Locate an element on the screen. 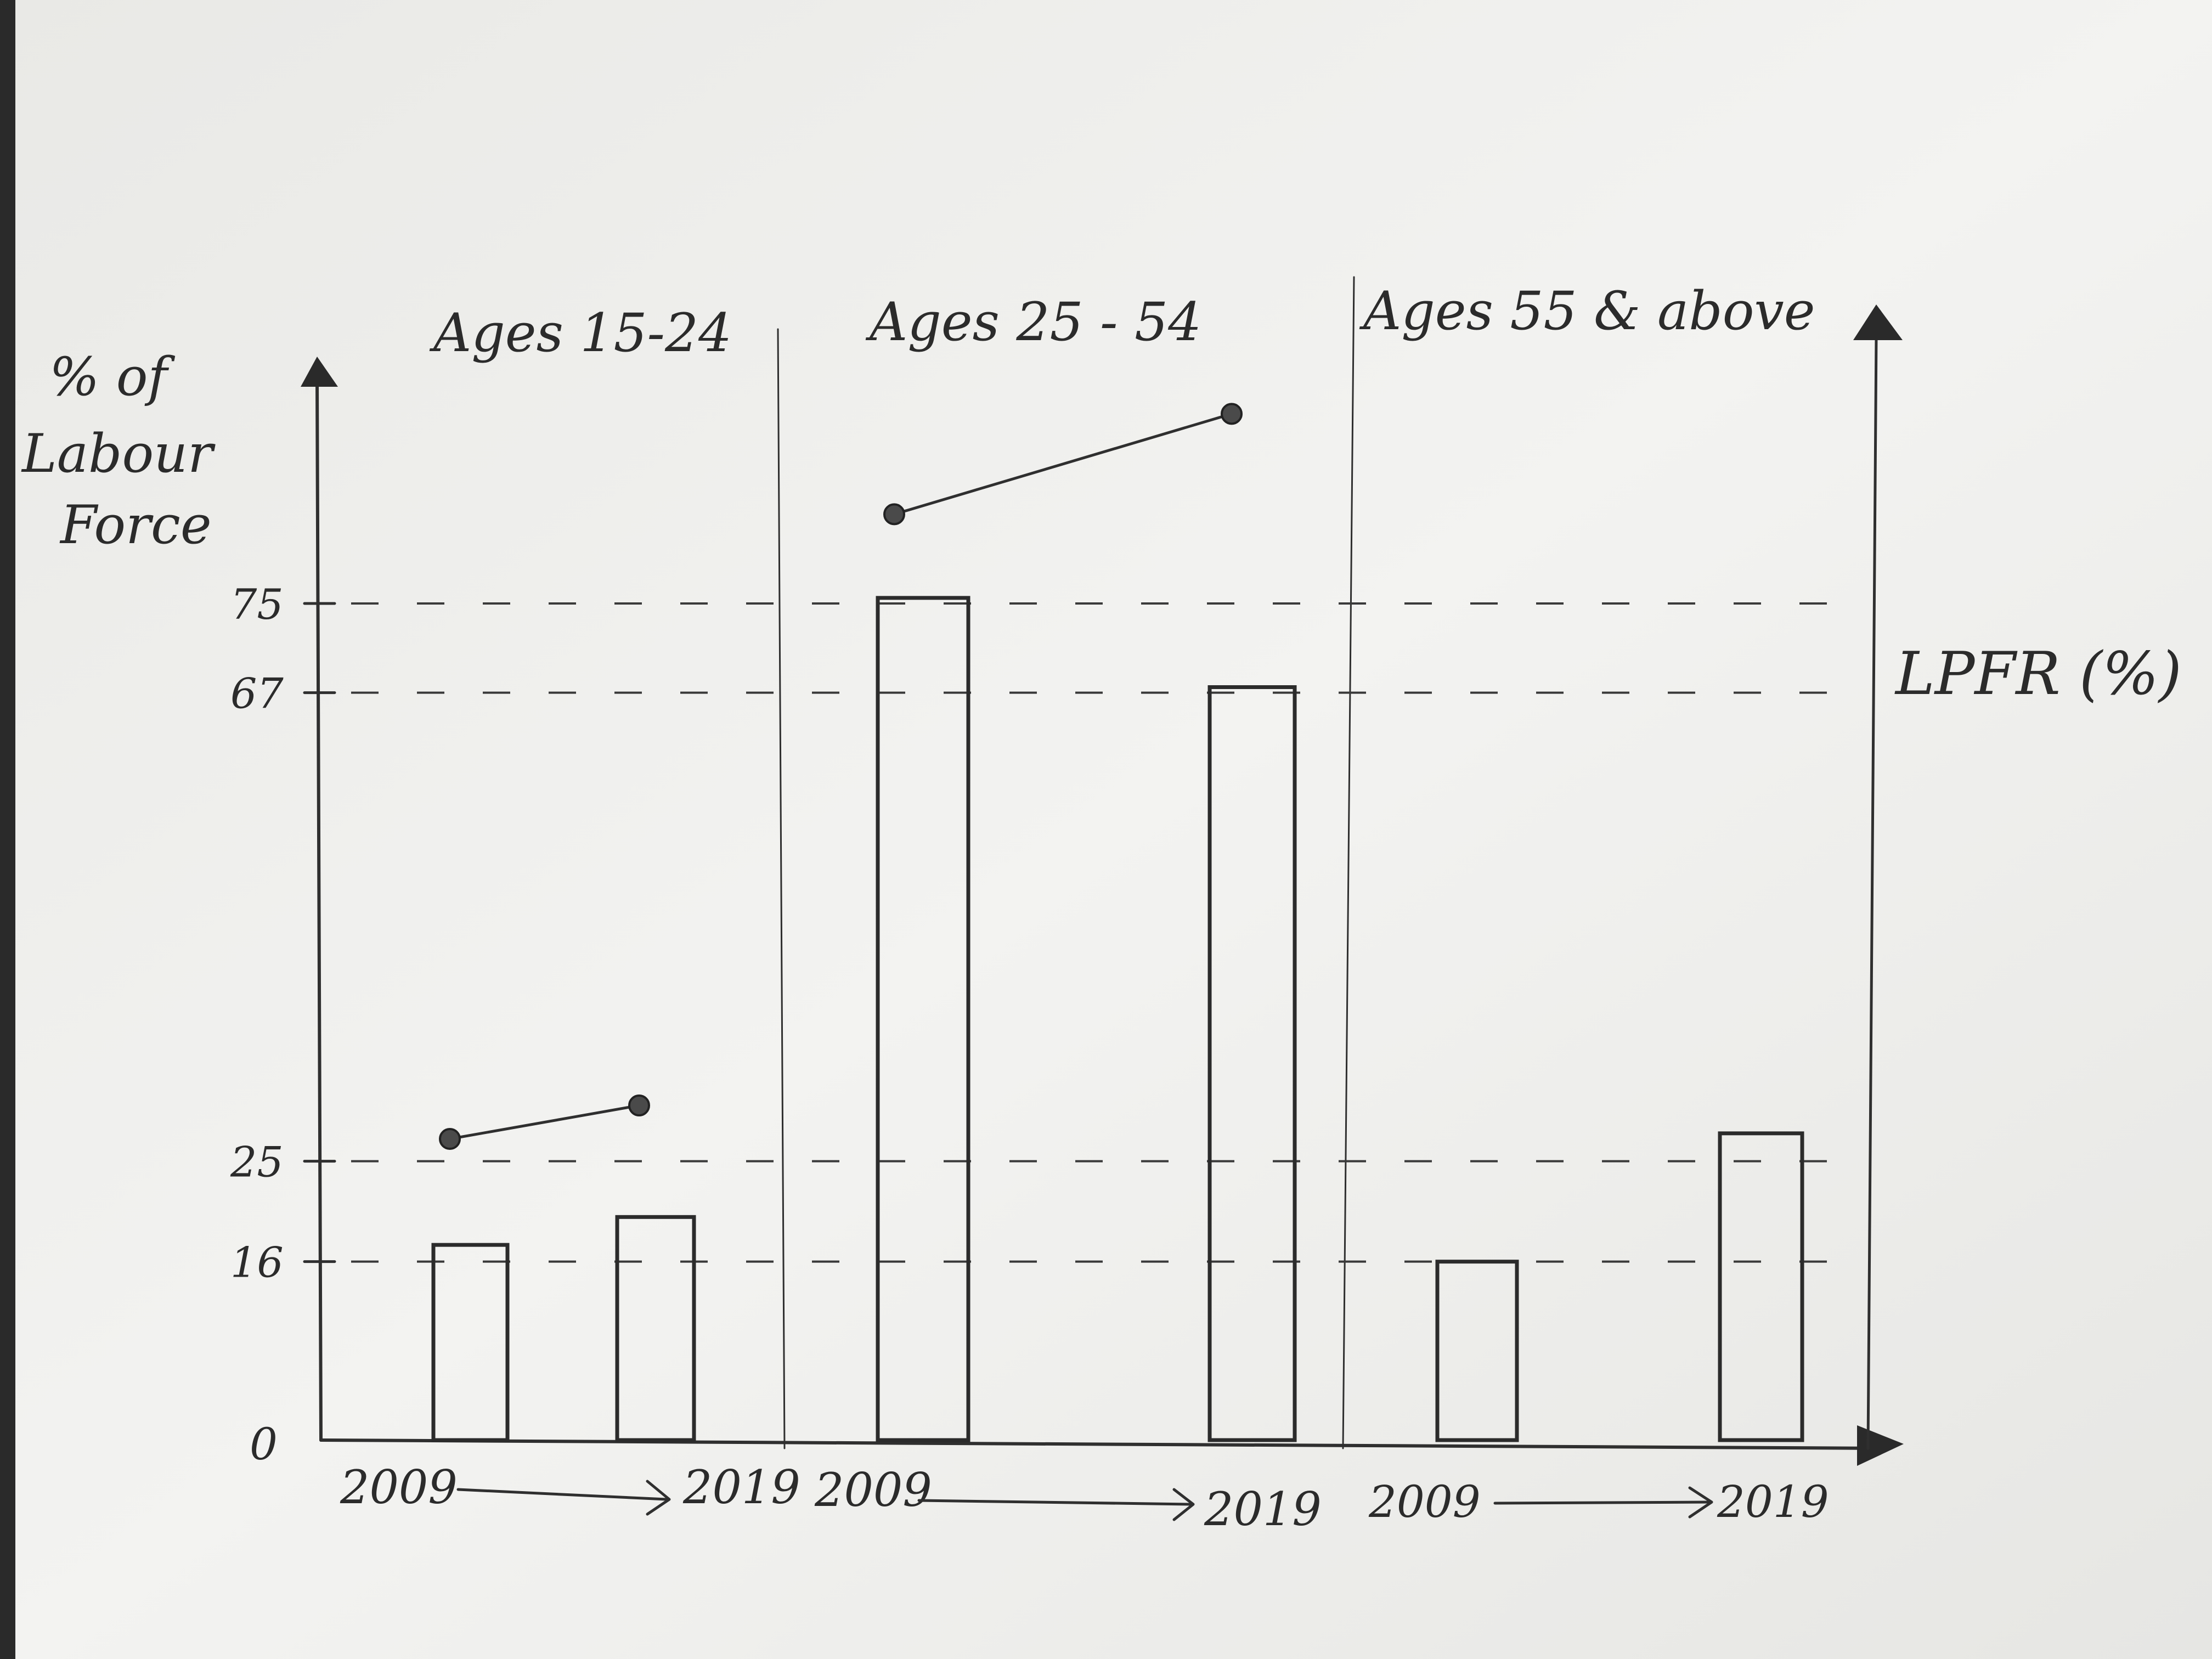 This screenshot has width=2212, height=1659. y-axis-title-line-2: Labour is located at coordinates (119, 454).